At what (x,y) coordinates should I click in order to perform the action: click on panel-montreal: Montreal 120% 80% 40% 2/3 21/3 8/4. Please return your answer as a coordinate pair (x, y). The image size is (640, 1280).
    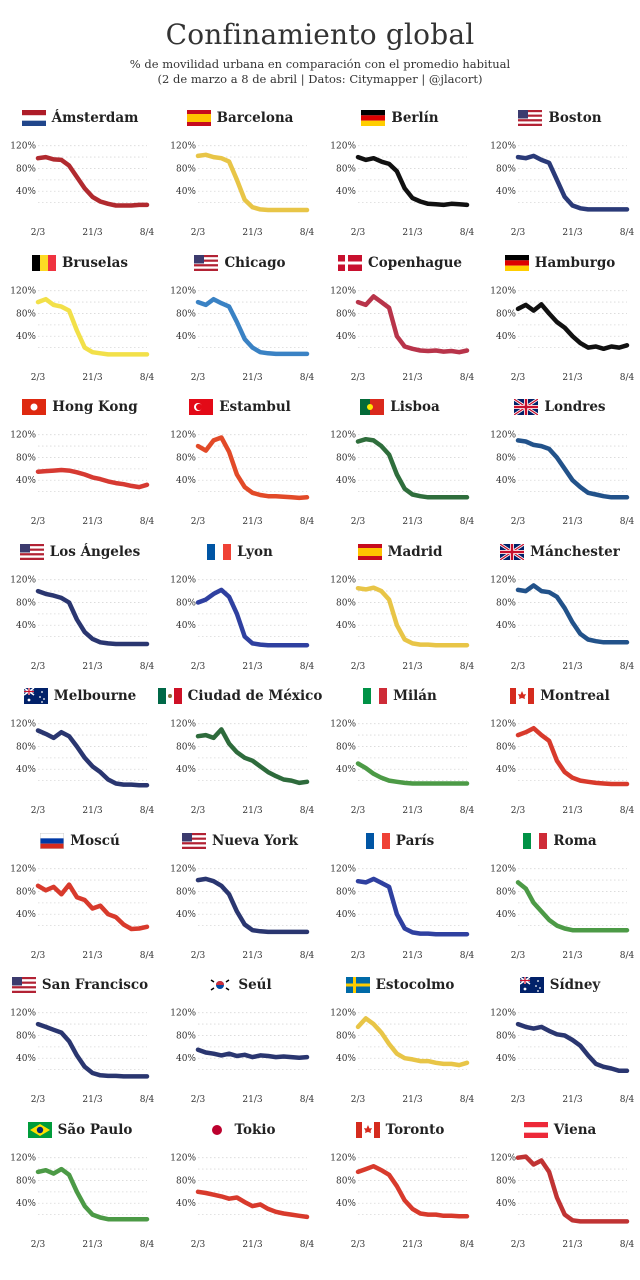
    Looking at the image, I should click on (560, 750).